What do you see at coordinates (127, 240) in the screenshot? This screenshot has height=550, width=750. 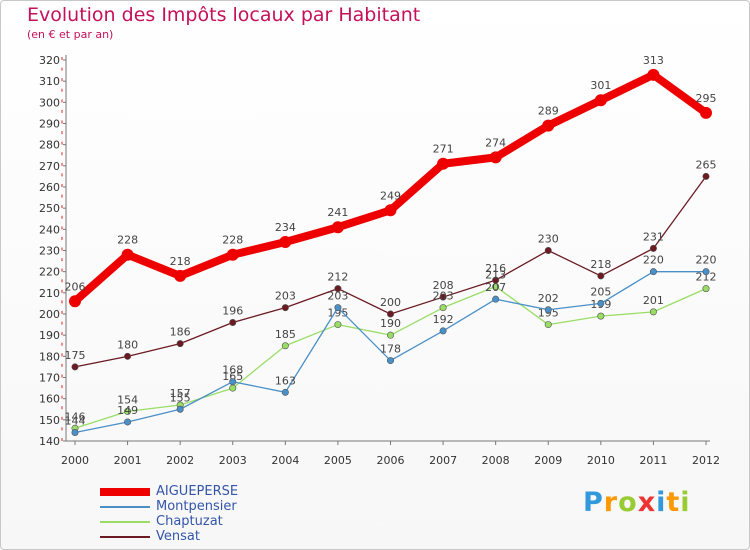 I see `data-label: 228` at bounding box center [127, 240].